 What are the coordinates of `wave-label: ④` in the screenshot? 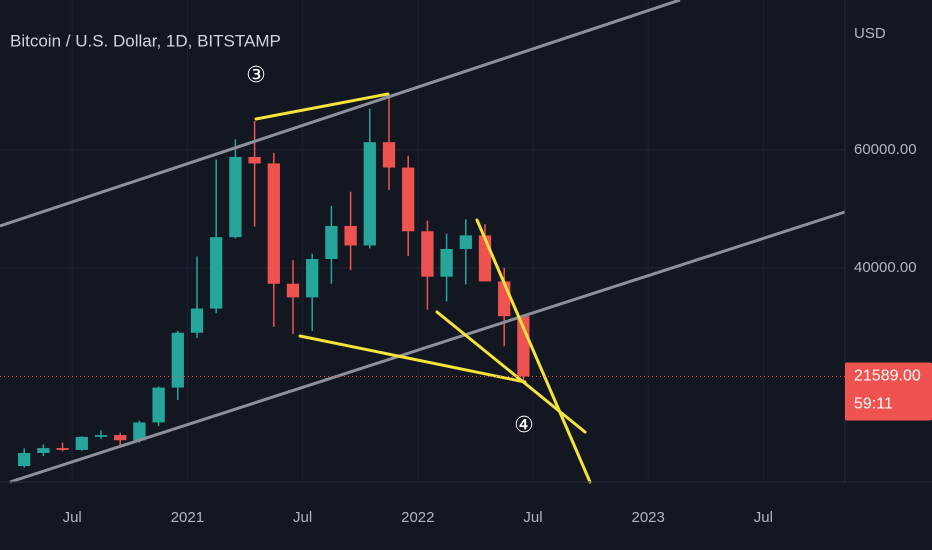 It's located at (524, 425).